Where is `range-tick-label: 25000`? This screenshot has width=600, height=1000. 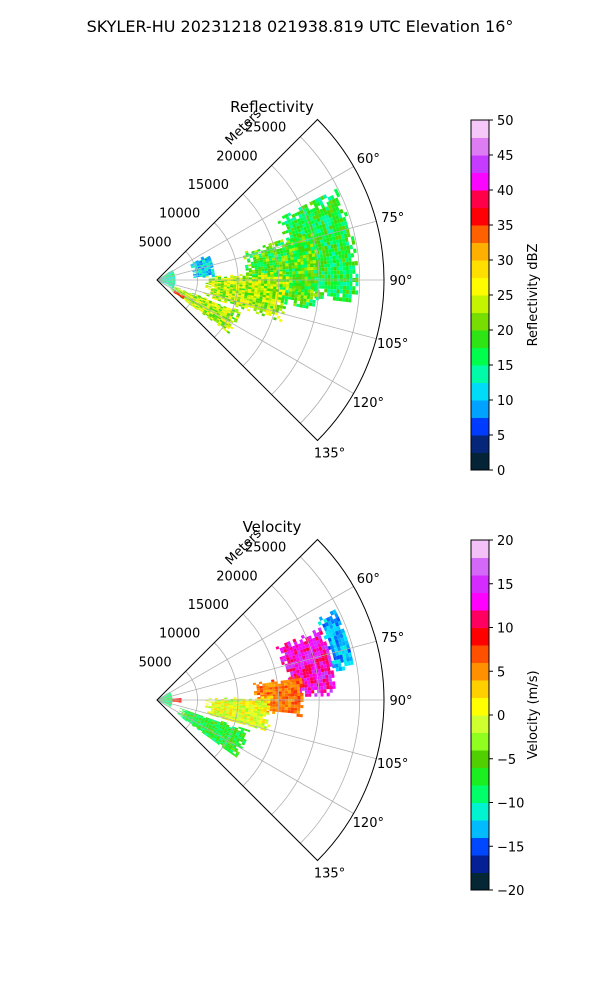 range-tick-label: 25000 is located at coordinates (265, 548).